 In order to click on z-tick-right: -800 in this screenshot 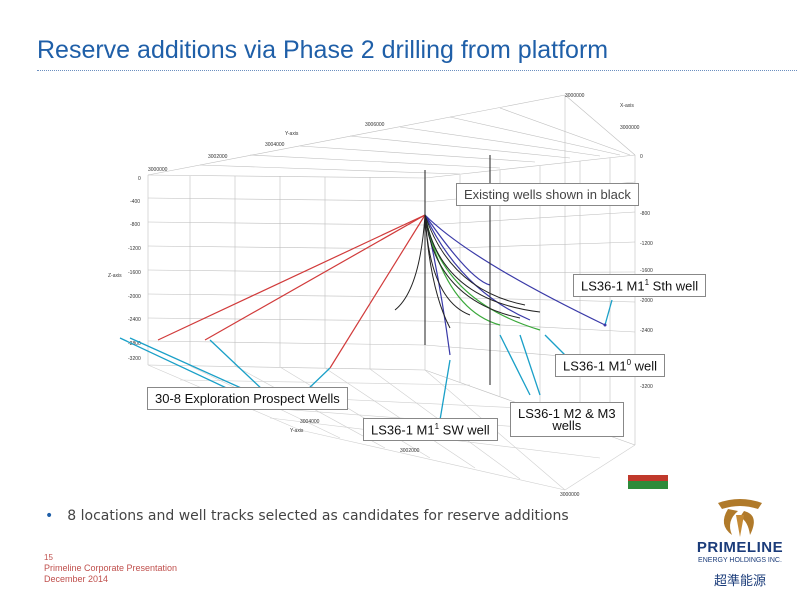, I will do `click(645, 214)`.